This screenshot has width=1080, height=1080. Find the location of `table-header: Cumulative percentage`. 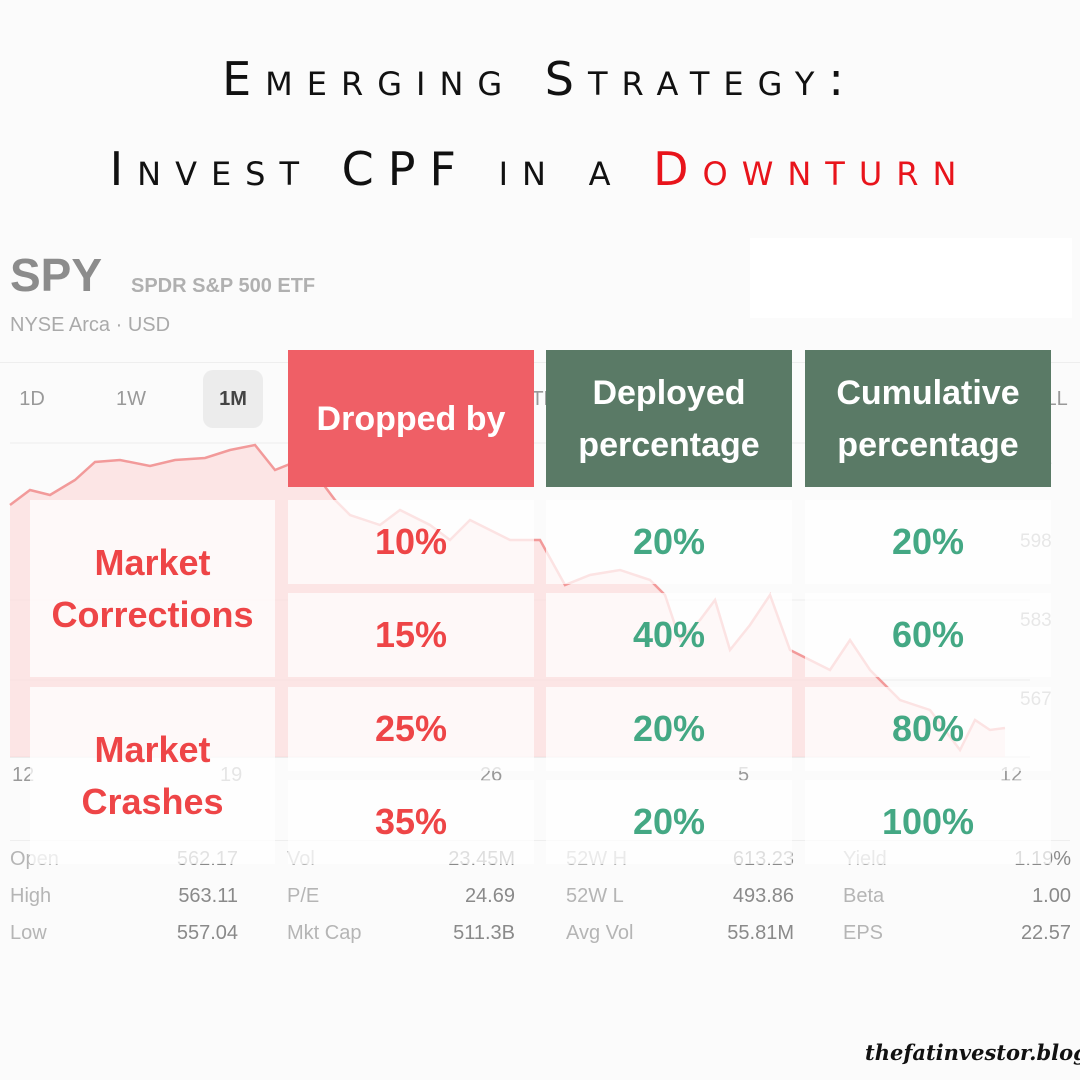

table-header: Cumulative percentage is located at coordinates (928, 418).